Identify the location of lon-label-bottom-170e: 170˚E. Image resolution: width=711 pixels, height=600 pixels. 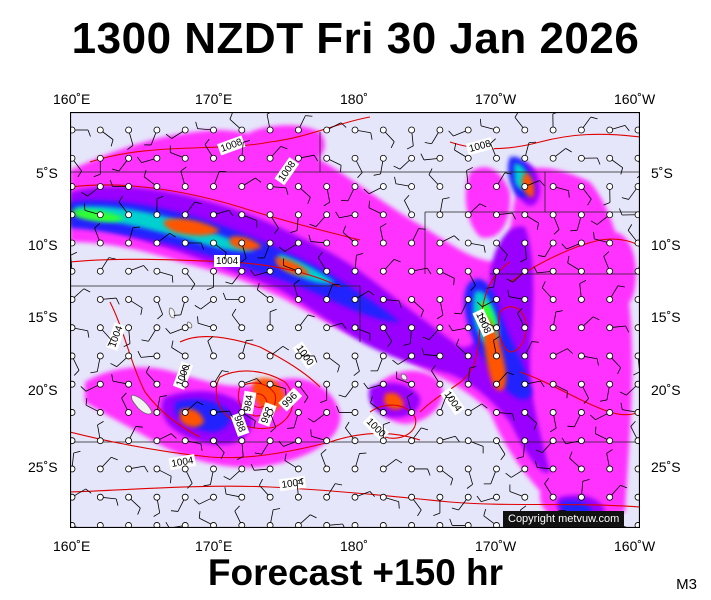
(214, 546).